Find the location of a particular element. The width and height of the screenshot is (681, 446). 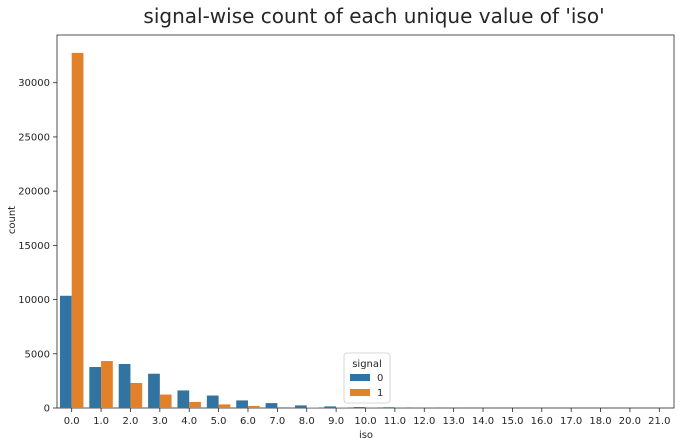

x-tick-label: 3.0 is located at coordinates (160, 421).